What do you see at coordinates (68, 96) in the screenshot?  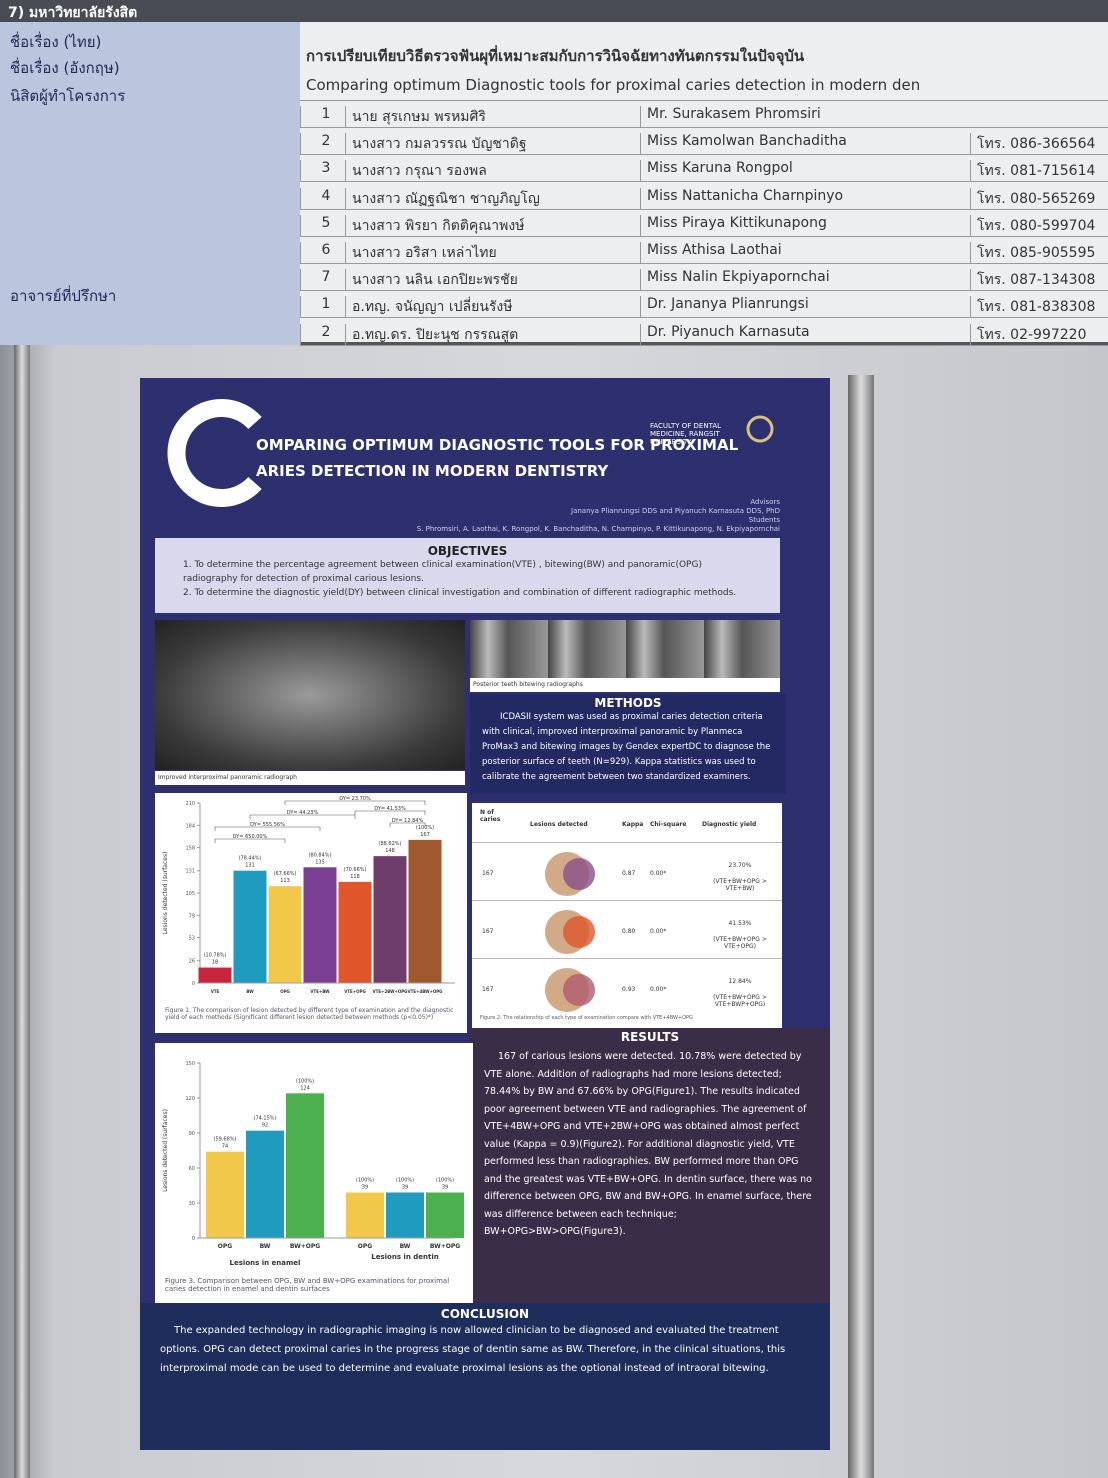 I see `label: นิสิตผู้ทำโครงการ` at bounding box center [68, 96].